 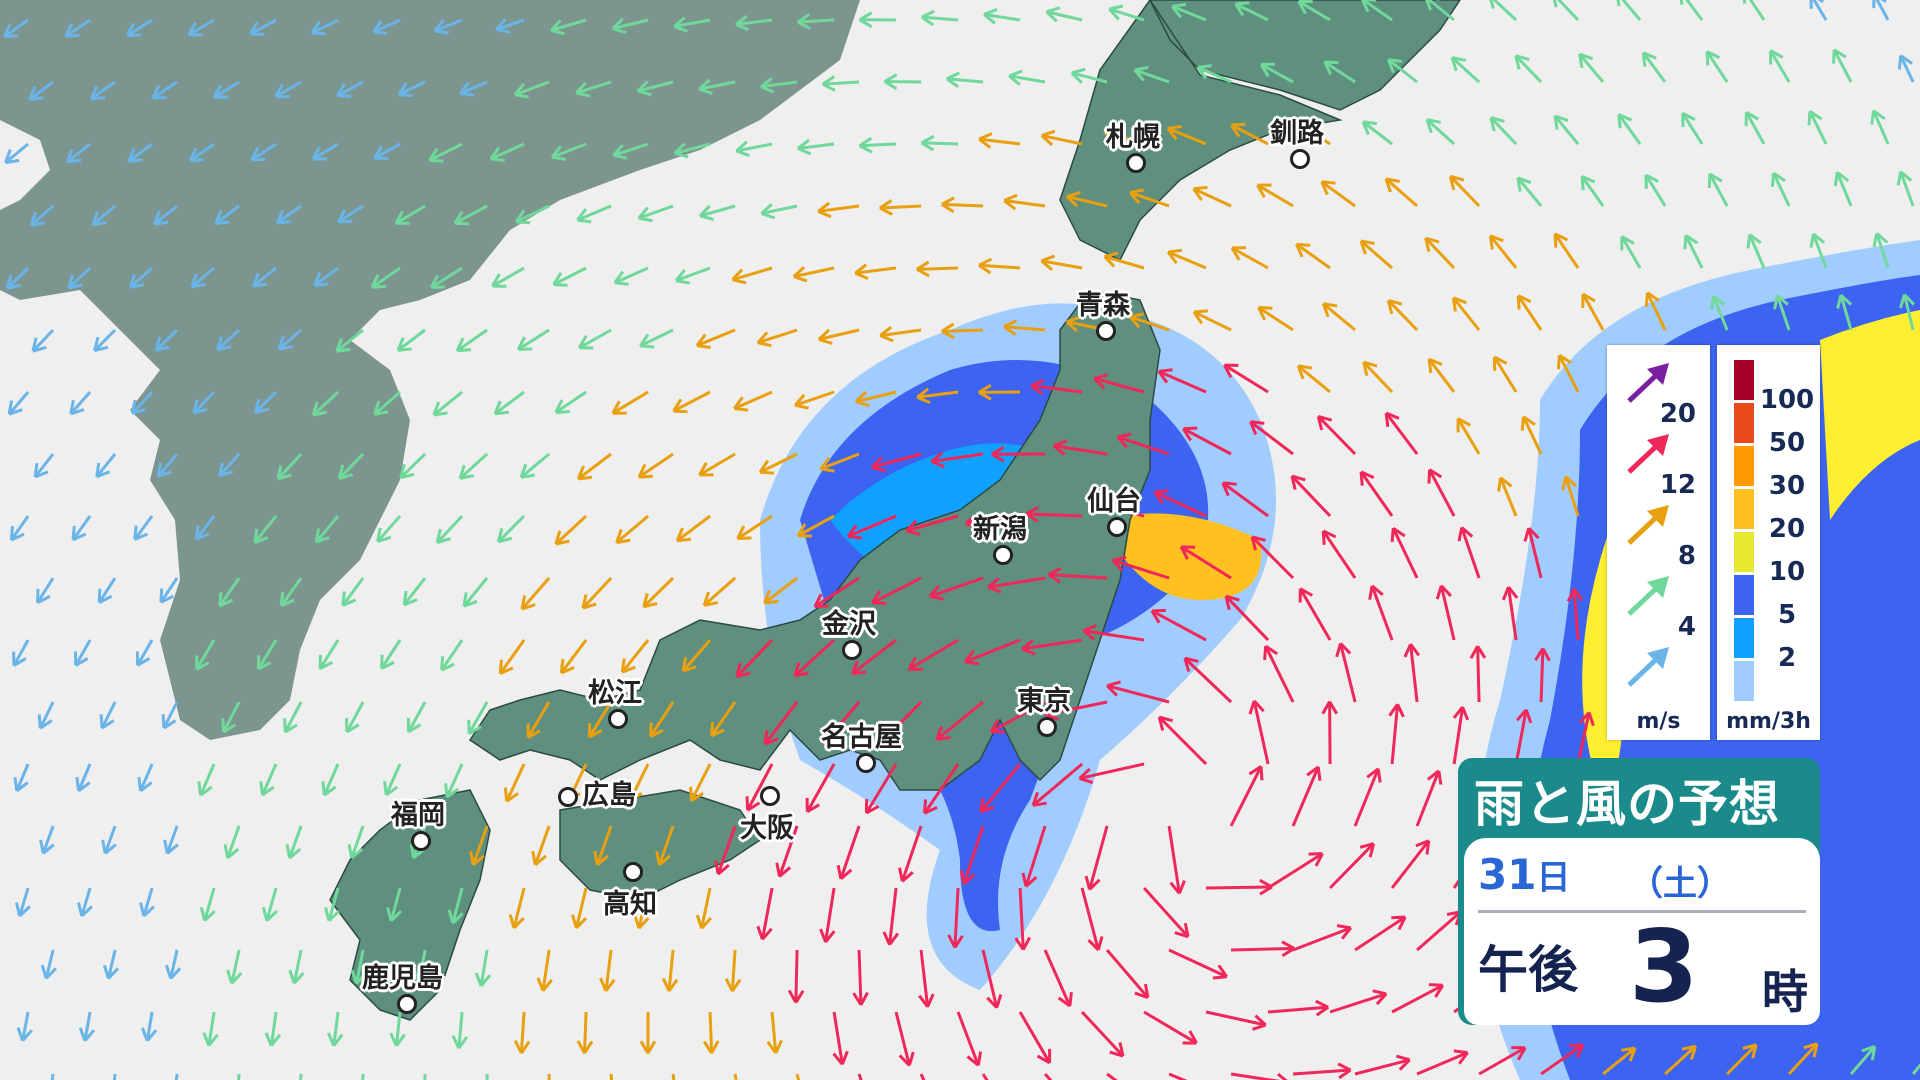 I want to click on city-label: 広島, so click(x=609, y=795).